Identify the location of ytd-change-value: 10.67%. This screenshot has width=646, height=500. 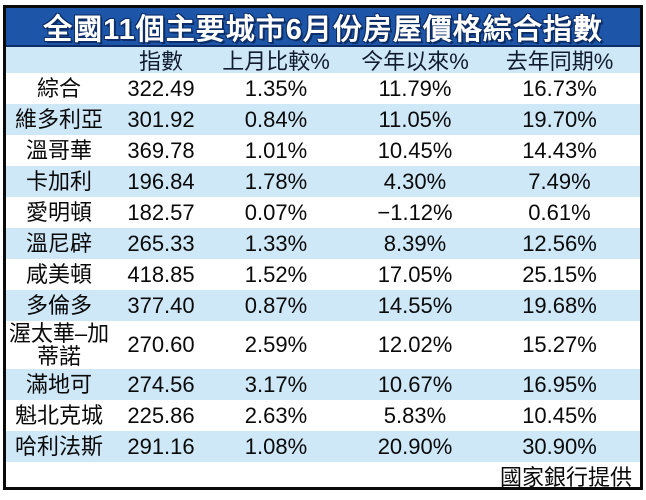
(415, 384).